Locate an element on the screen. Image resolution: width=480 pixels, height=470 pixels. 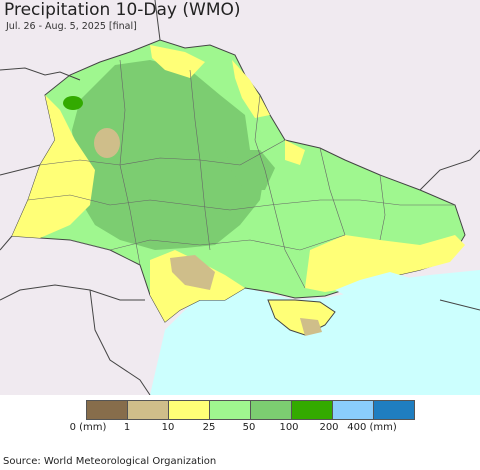
legend-label-6: 200 is located at coordinates (329, 427).